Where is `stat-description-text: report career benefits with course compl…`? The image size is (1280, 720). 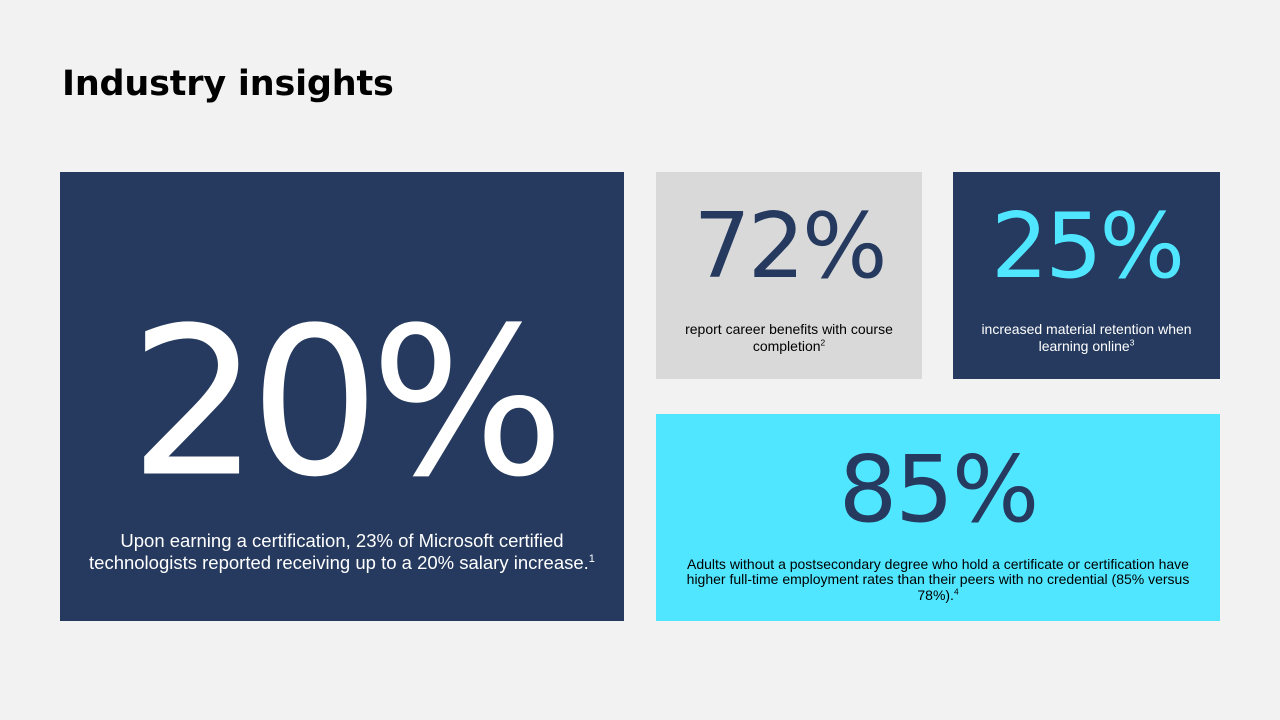 stat-description-text: report career benefits with course compl… is located at coordinates (789, 337).